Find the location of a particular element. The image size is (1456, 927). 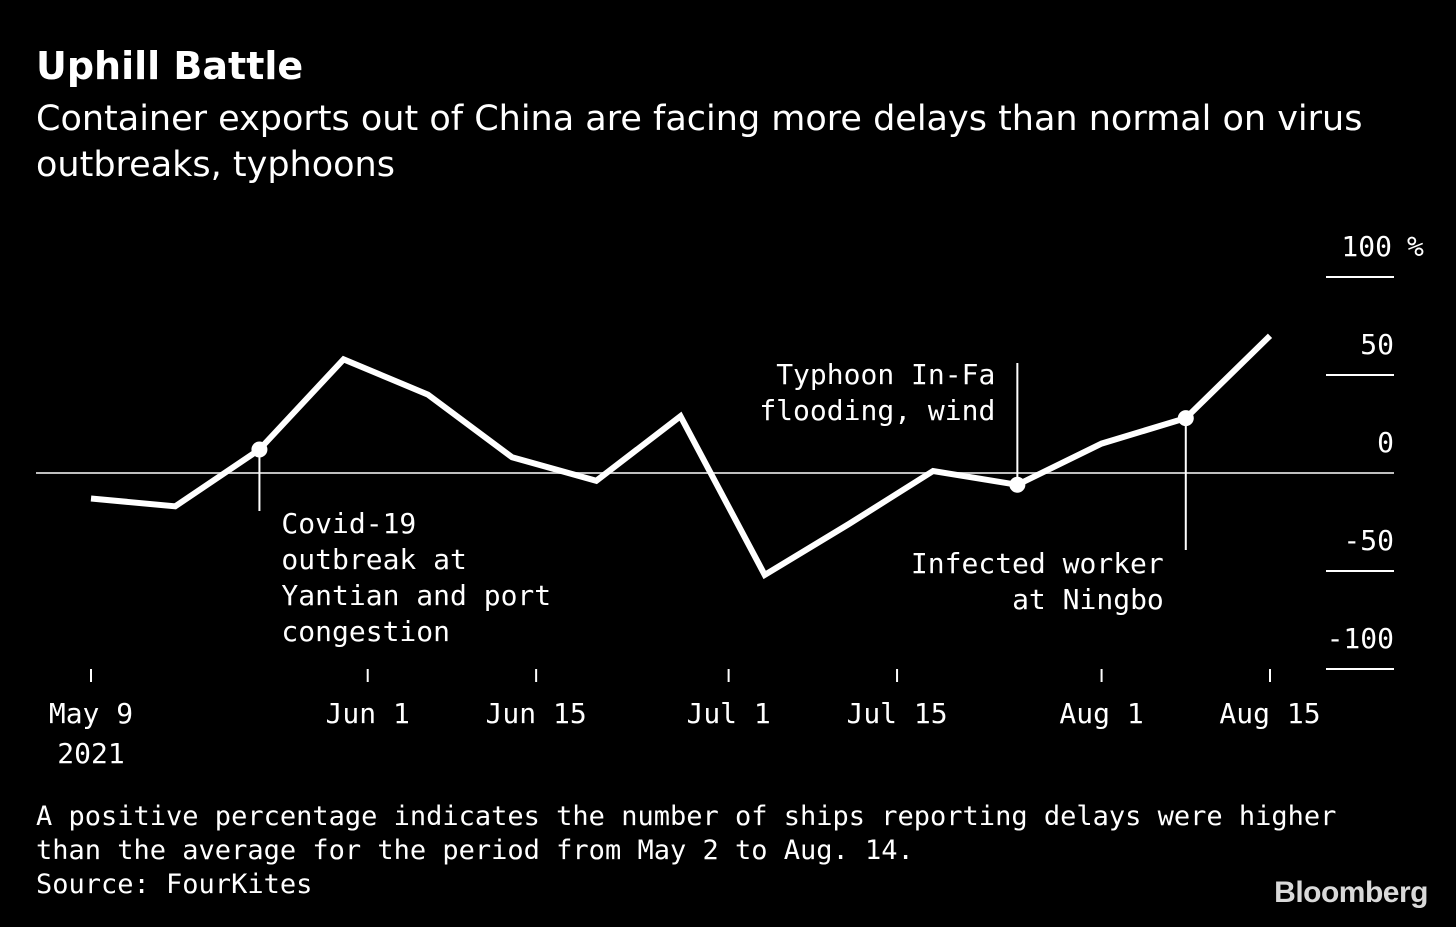

x-tick-label-0: May 9 is located at coordinates (91, 713).